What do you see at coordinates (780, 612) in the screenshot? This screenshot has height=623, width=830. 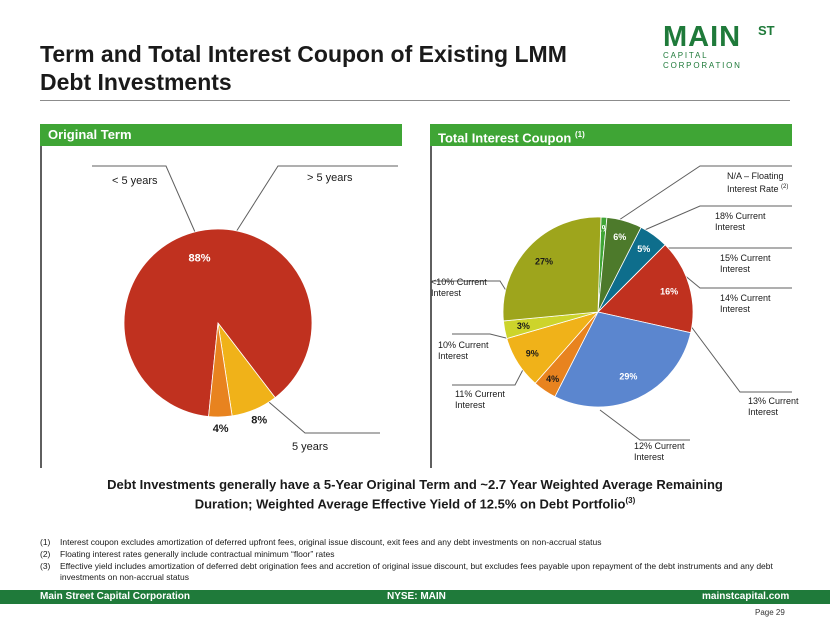 I see `page-number-value: 29` at bounding box center [780, 612].